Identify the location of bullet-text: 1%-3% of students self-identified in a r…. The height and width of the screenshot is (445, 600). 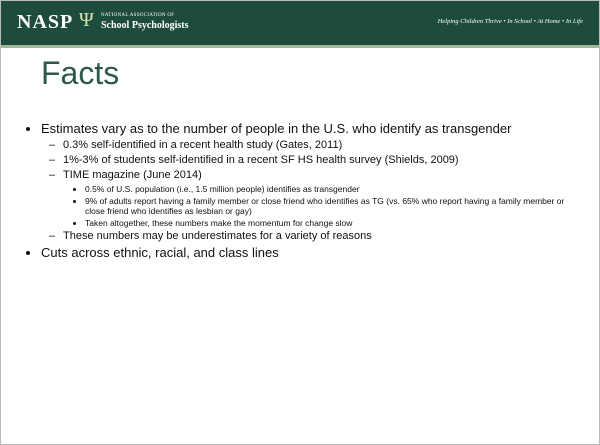
(261, 160).